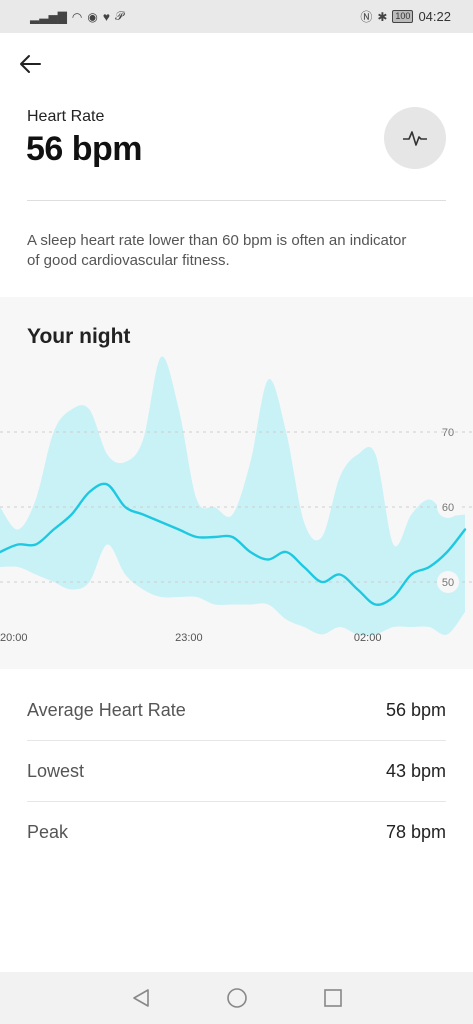 The height and width of the screenshot is (1024, 473). Describe the element at coordinates (92, 16) in the screenshot. I see `eye-icon: ◉` at that location.